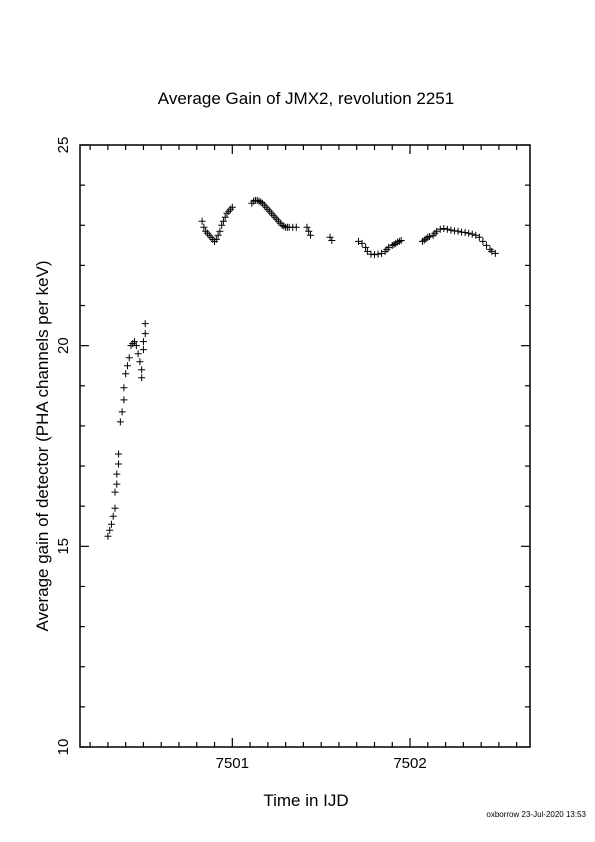 This screenshot has height=842, width=595. I want to click on footer-timestamp: oxborrow 23-Jul-2020 13:53, so click(536, 814).